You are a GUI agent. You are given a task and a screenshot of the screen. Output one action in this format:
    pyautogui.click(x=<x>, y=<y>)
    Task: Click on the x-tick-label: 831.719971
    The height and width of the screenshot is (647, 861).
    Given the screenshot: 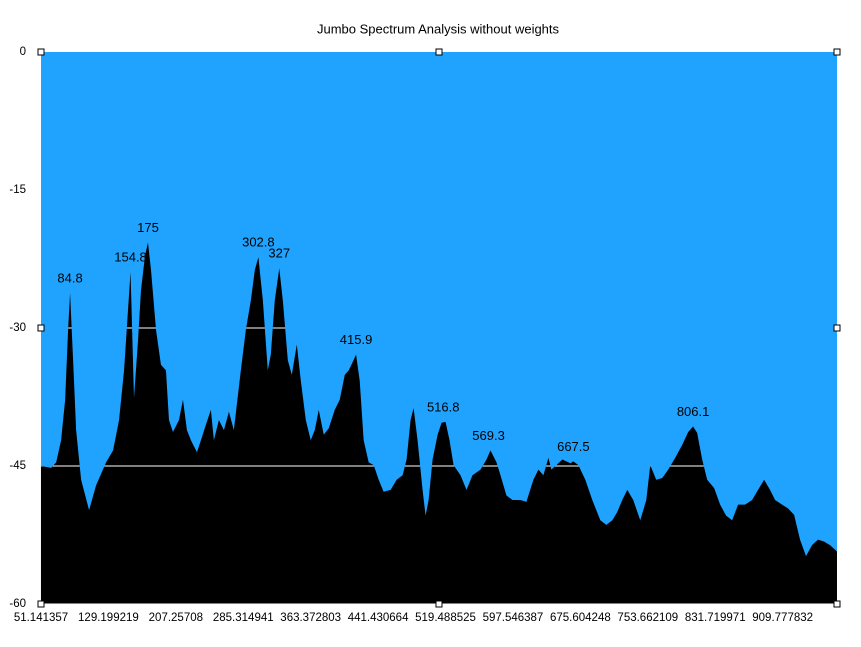 What is the action you would take?
    pyautogui.click(x=715, y=618)
    